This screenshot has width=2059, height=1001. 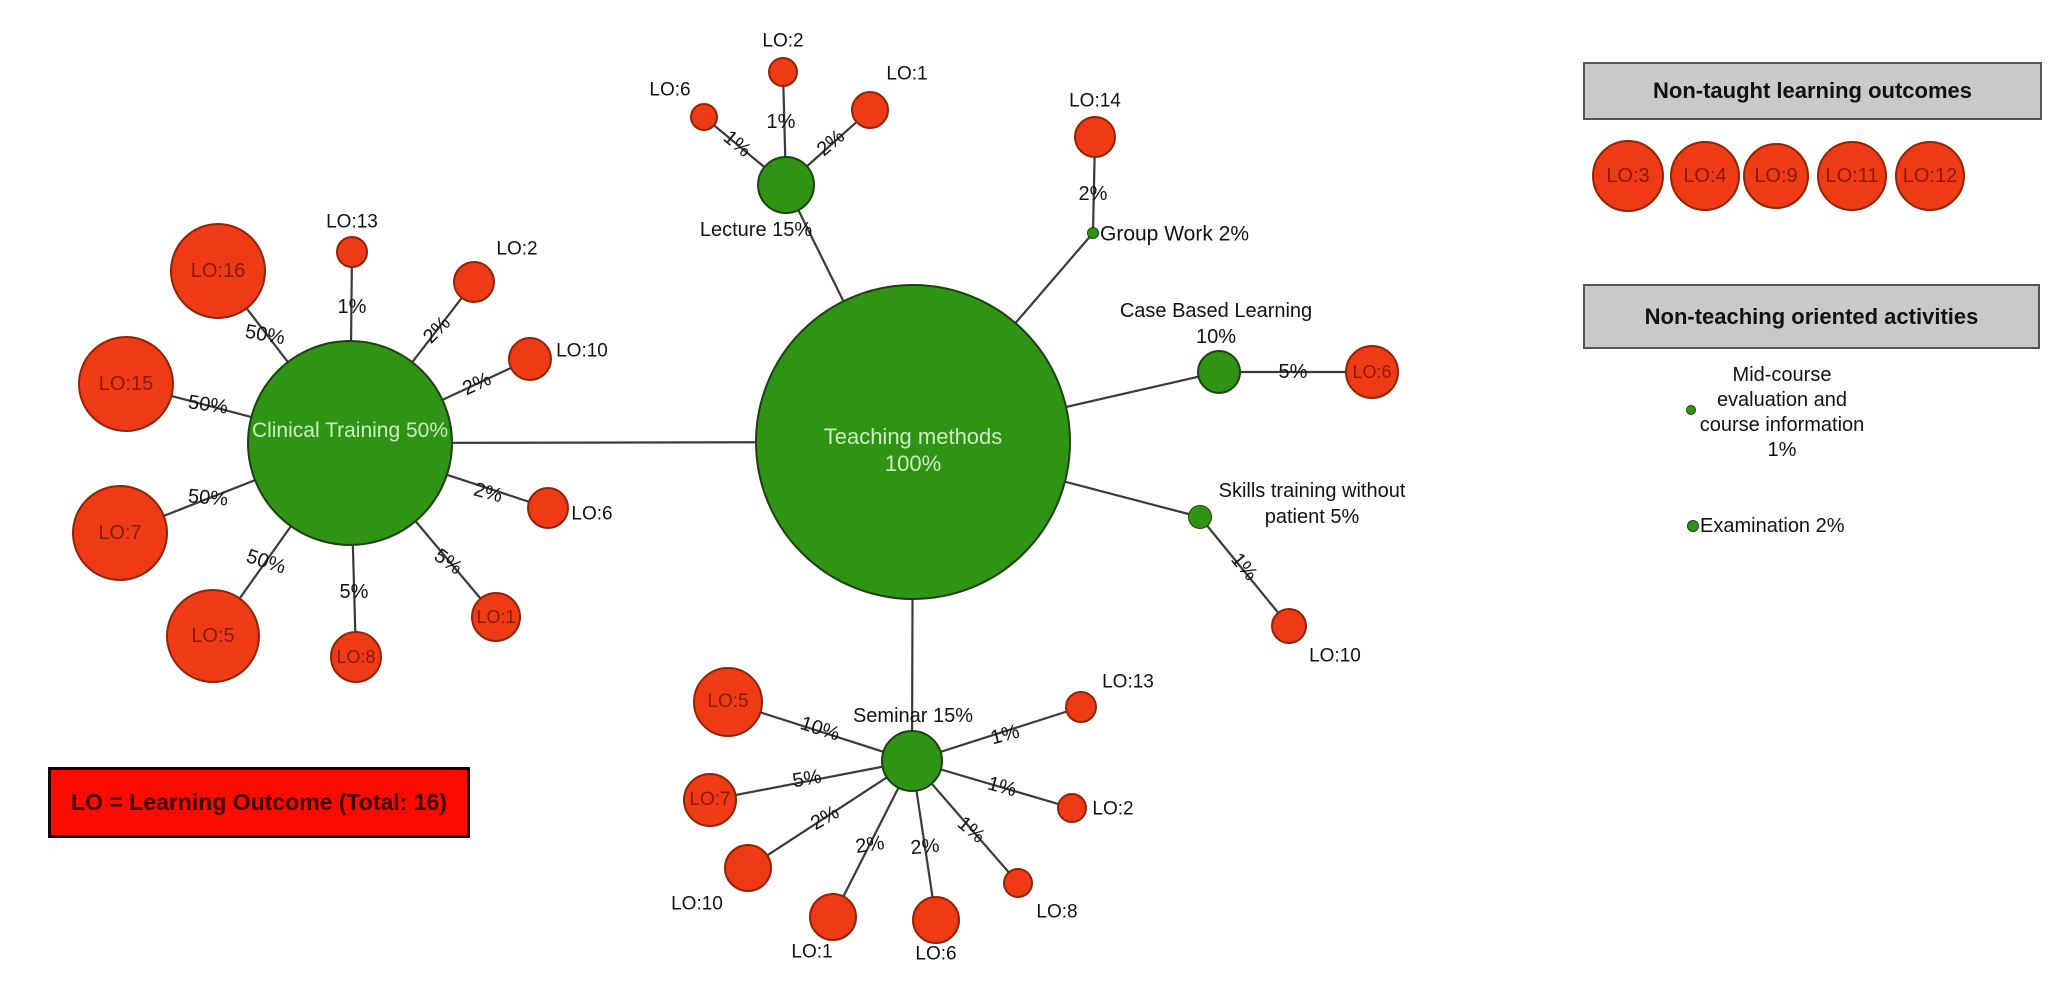 What do you see at coordinates (870, 110) in the screenshot?
I see `node-lecture-lo1` at bounding box center [870, 110].